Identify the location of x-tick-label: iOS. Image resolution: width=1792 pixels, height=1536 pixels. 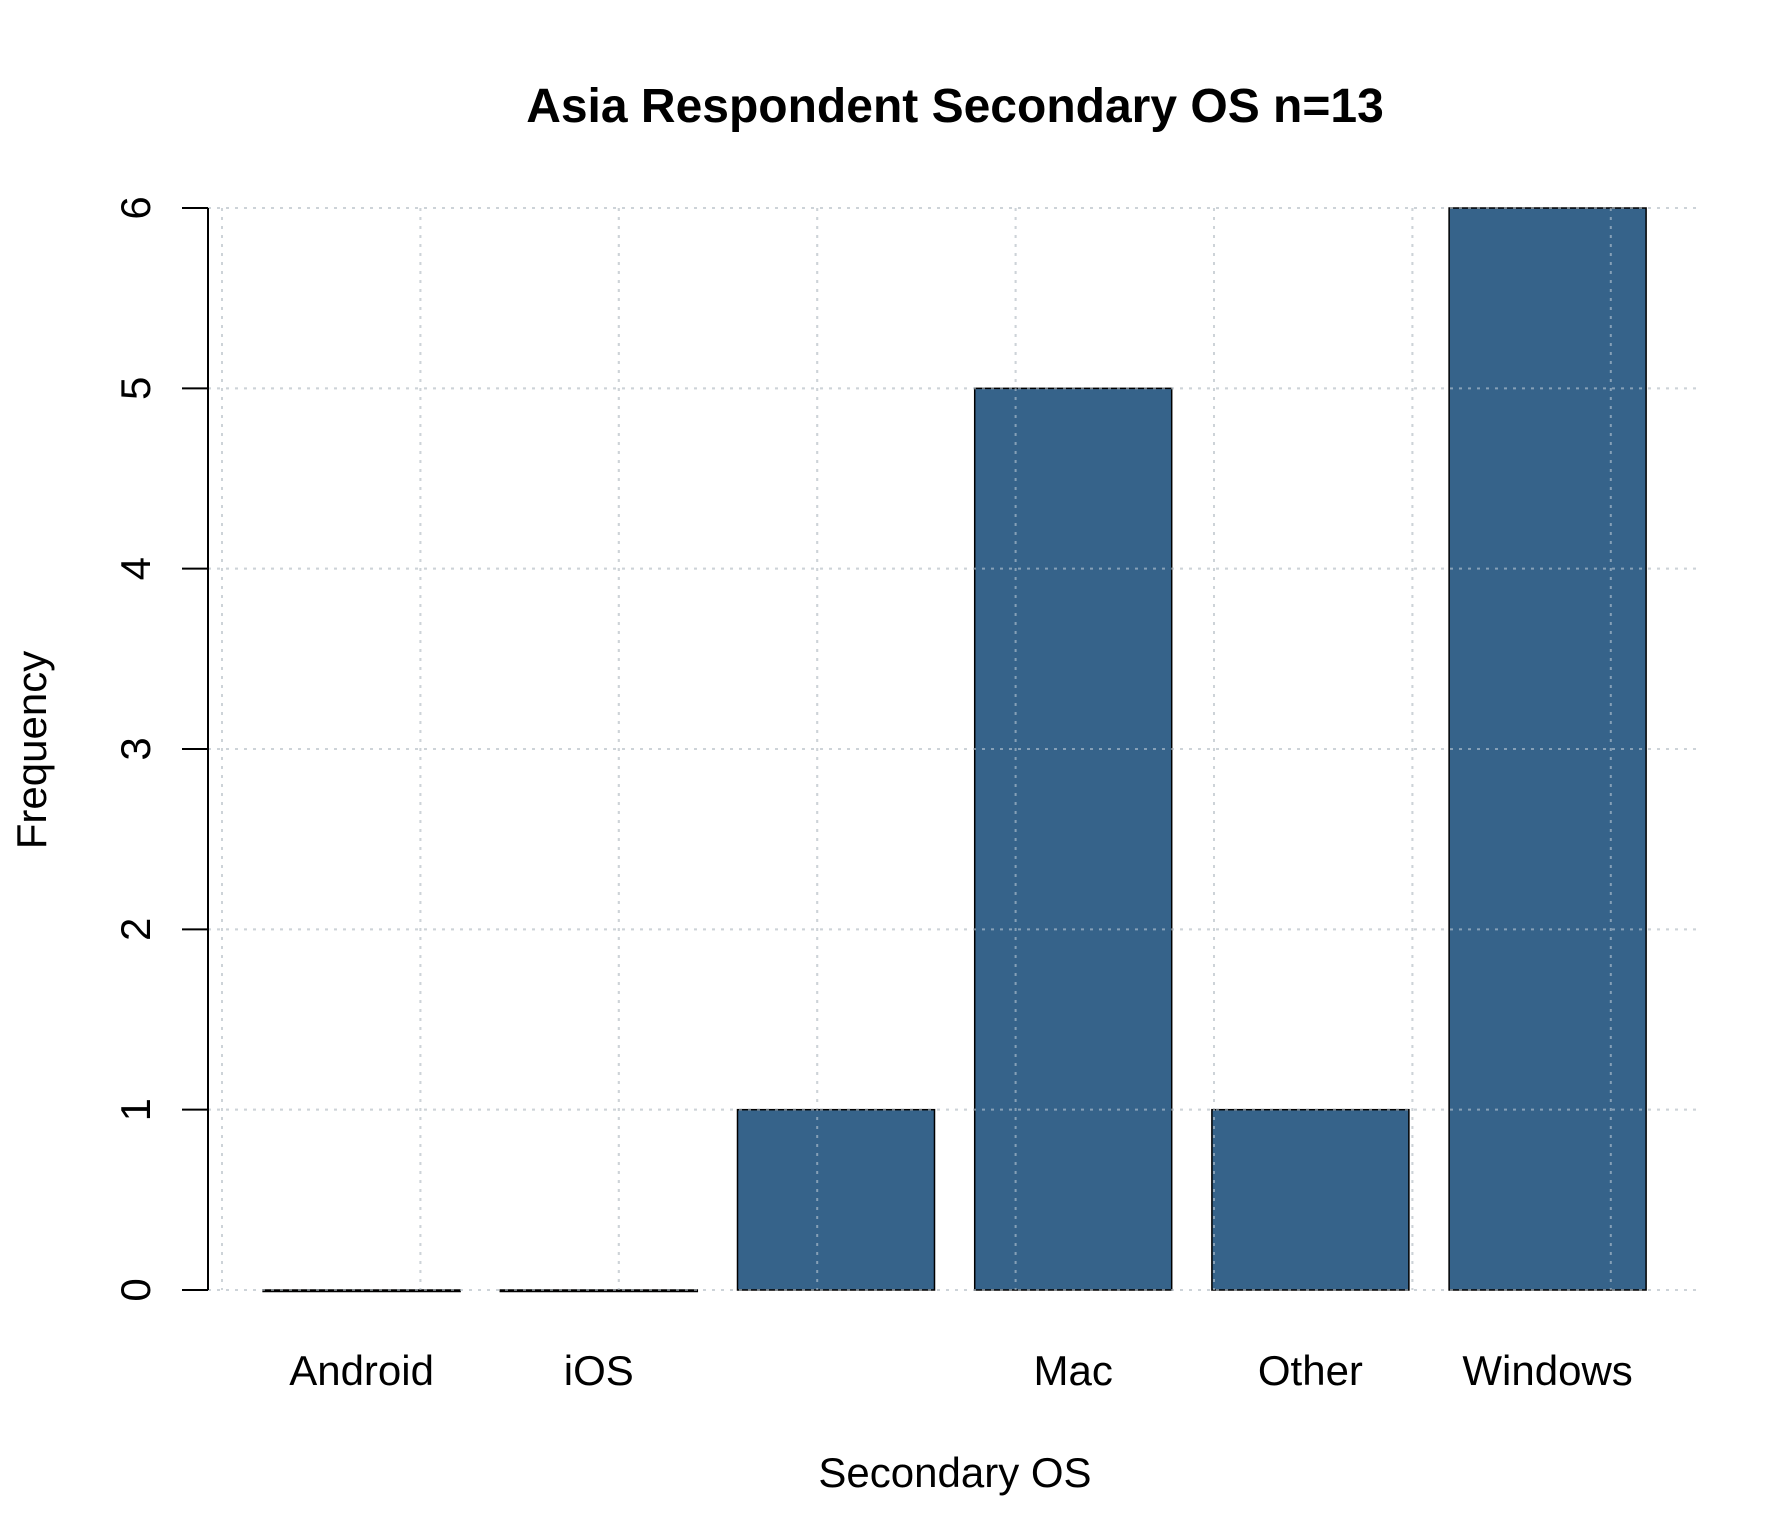
(599, 1370).